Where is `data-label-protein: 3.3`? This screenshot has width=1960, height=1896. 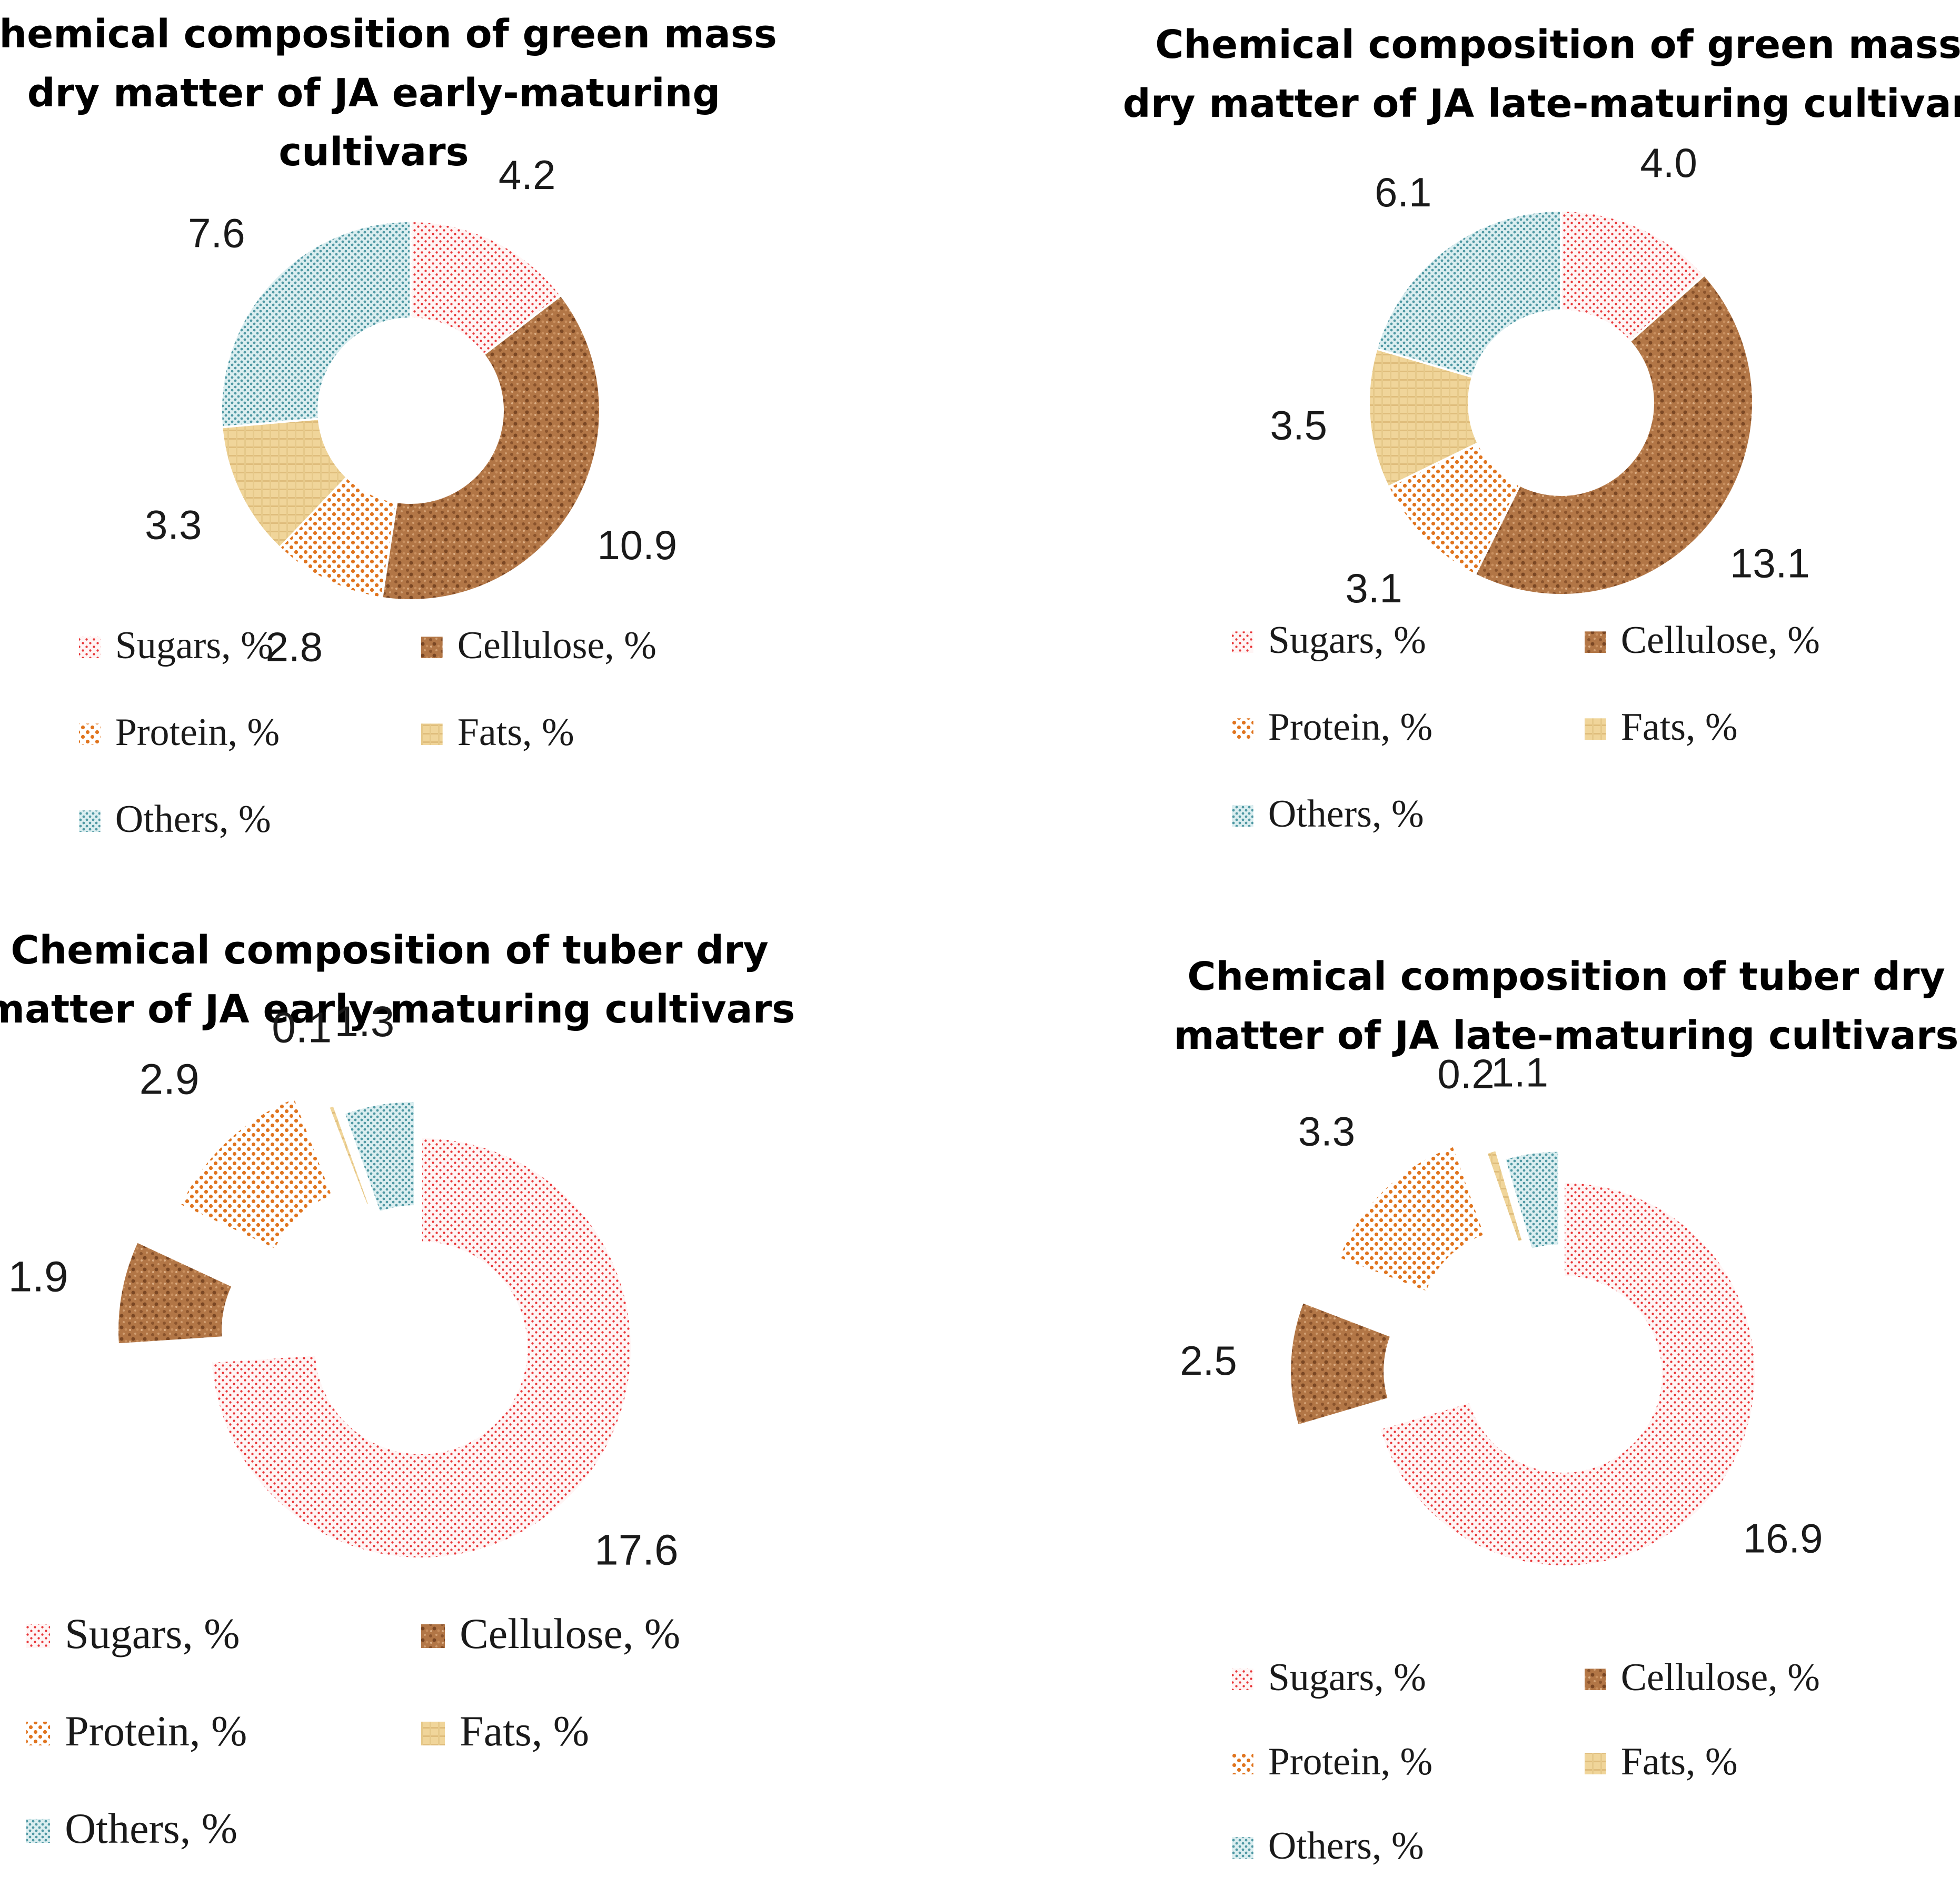 data-label-protein: 3.3 is located at coordinates (1326, 1131).